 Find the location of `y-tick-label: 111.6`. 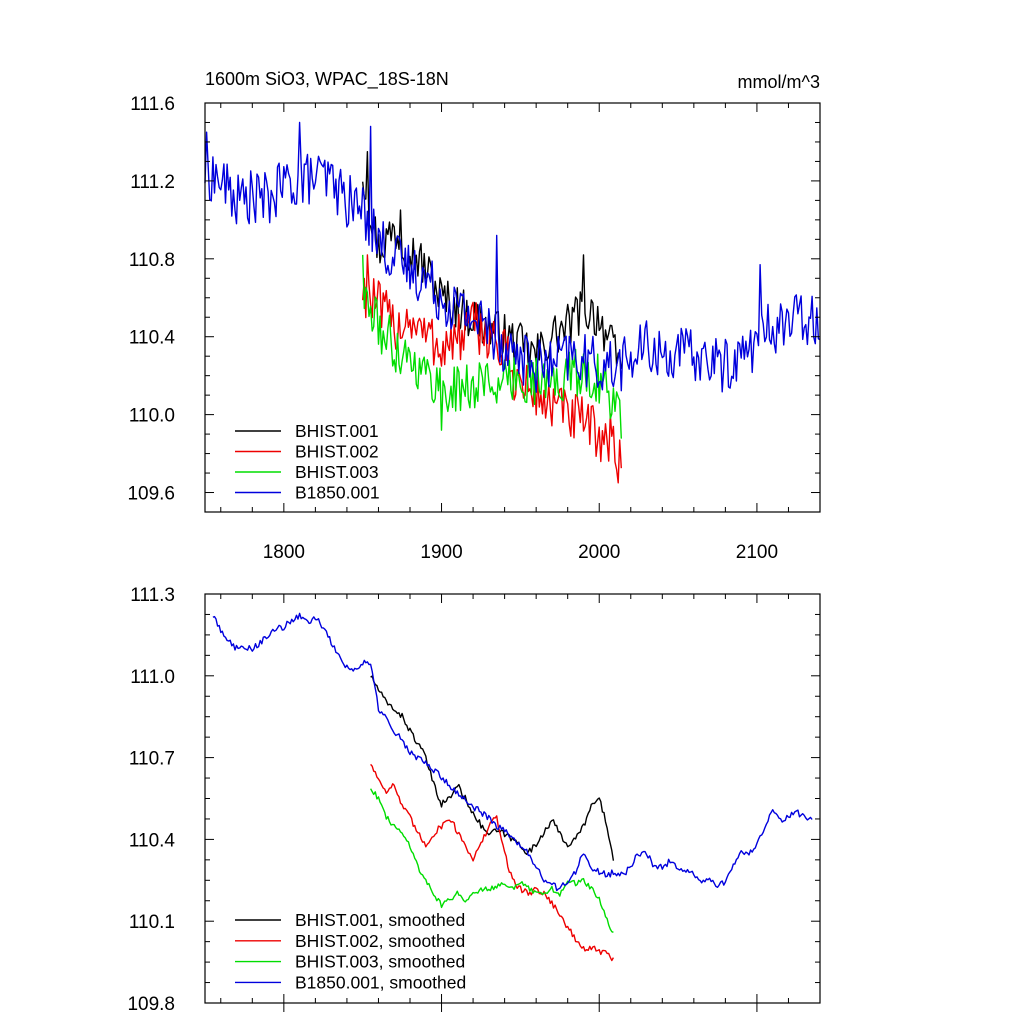

y-tick-label: 111.6 is located at coordinates (152, 104).